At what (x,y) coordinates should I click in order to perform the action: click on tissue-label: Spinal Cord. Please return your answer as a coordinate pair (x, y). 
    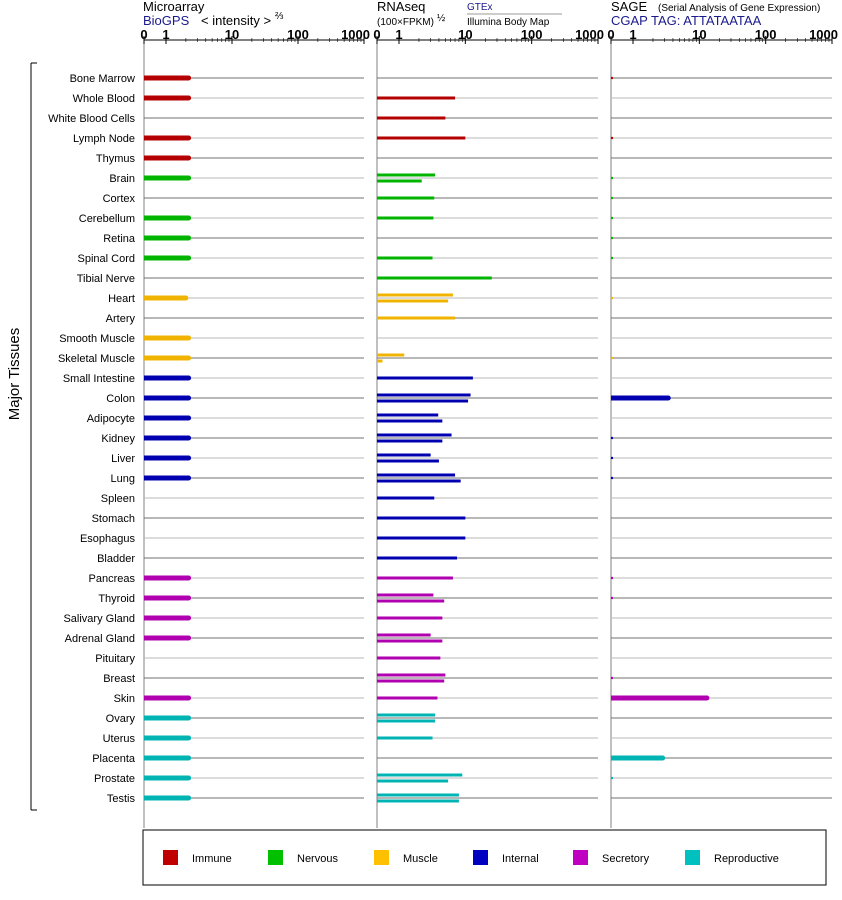
    Looking at the image, I should click on (106, 259).